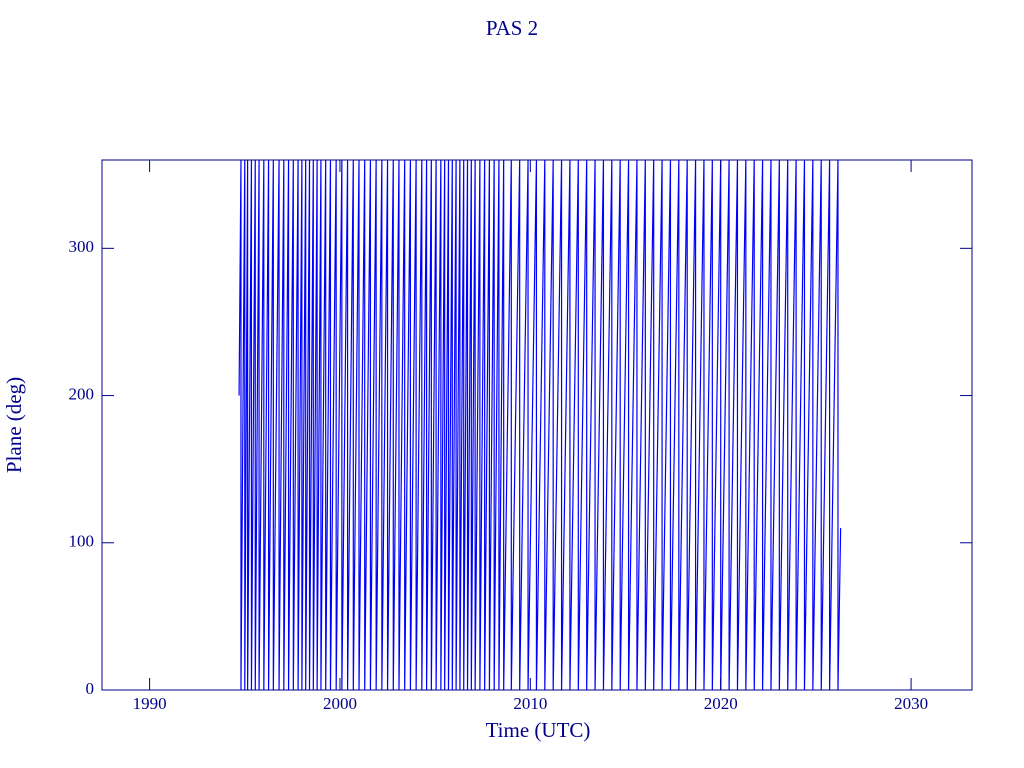 The height and width of the screenshot is (768, 1024). What do you see at coordinates (538, 730) in the screenshot?
I see `x-axis-label: Time (UTC)` at bounding box center [538, 730].